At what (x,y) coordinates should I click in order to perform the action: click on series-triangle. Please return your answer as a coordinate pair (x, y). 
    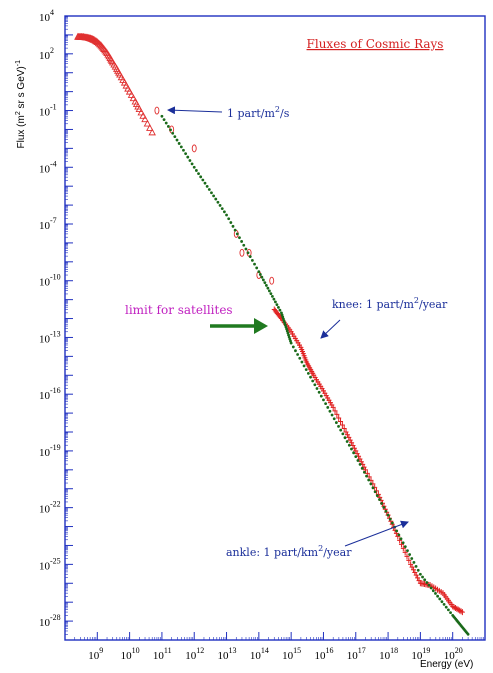
    Looking at the image, I should click on (115, 84).